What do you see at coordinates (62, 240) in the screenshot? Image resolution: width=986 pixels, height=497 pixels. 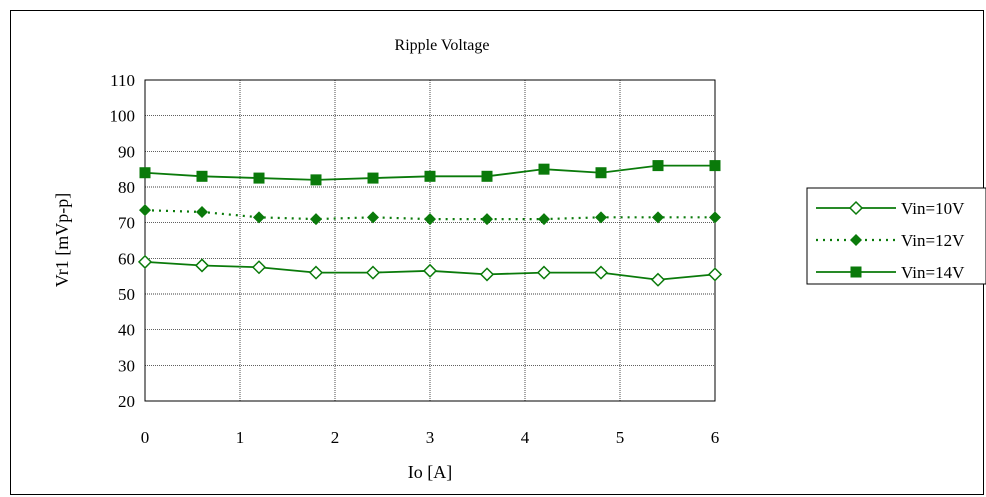 I see `y-axis-label: Vr1 [mVp-p]` at bounding box center [62, 240].